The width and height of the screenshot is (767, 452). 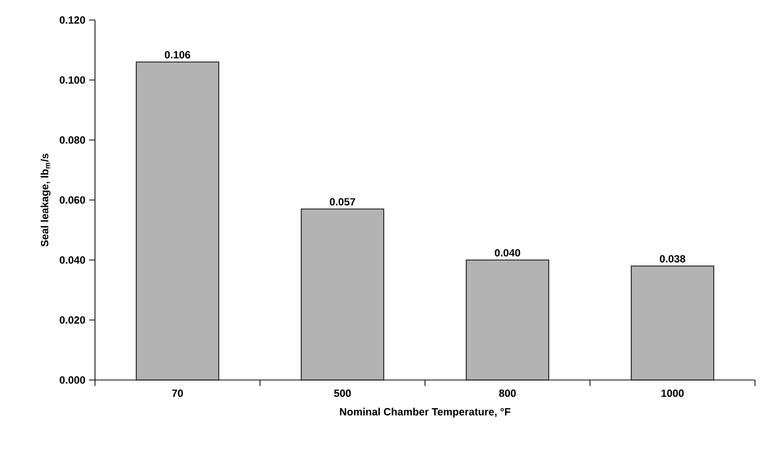 I want to click on data-label: 0.040, so click(x=507, y=252).